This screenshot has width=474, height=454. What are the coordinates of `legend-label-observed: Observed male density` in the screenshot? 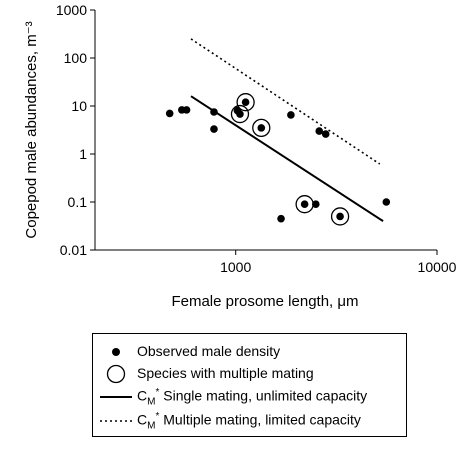 It's located at (209, 351).